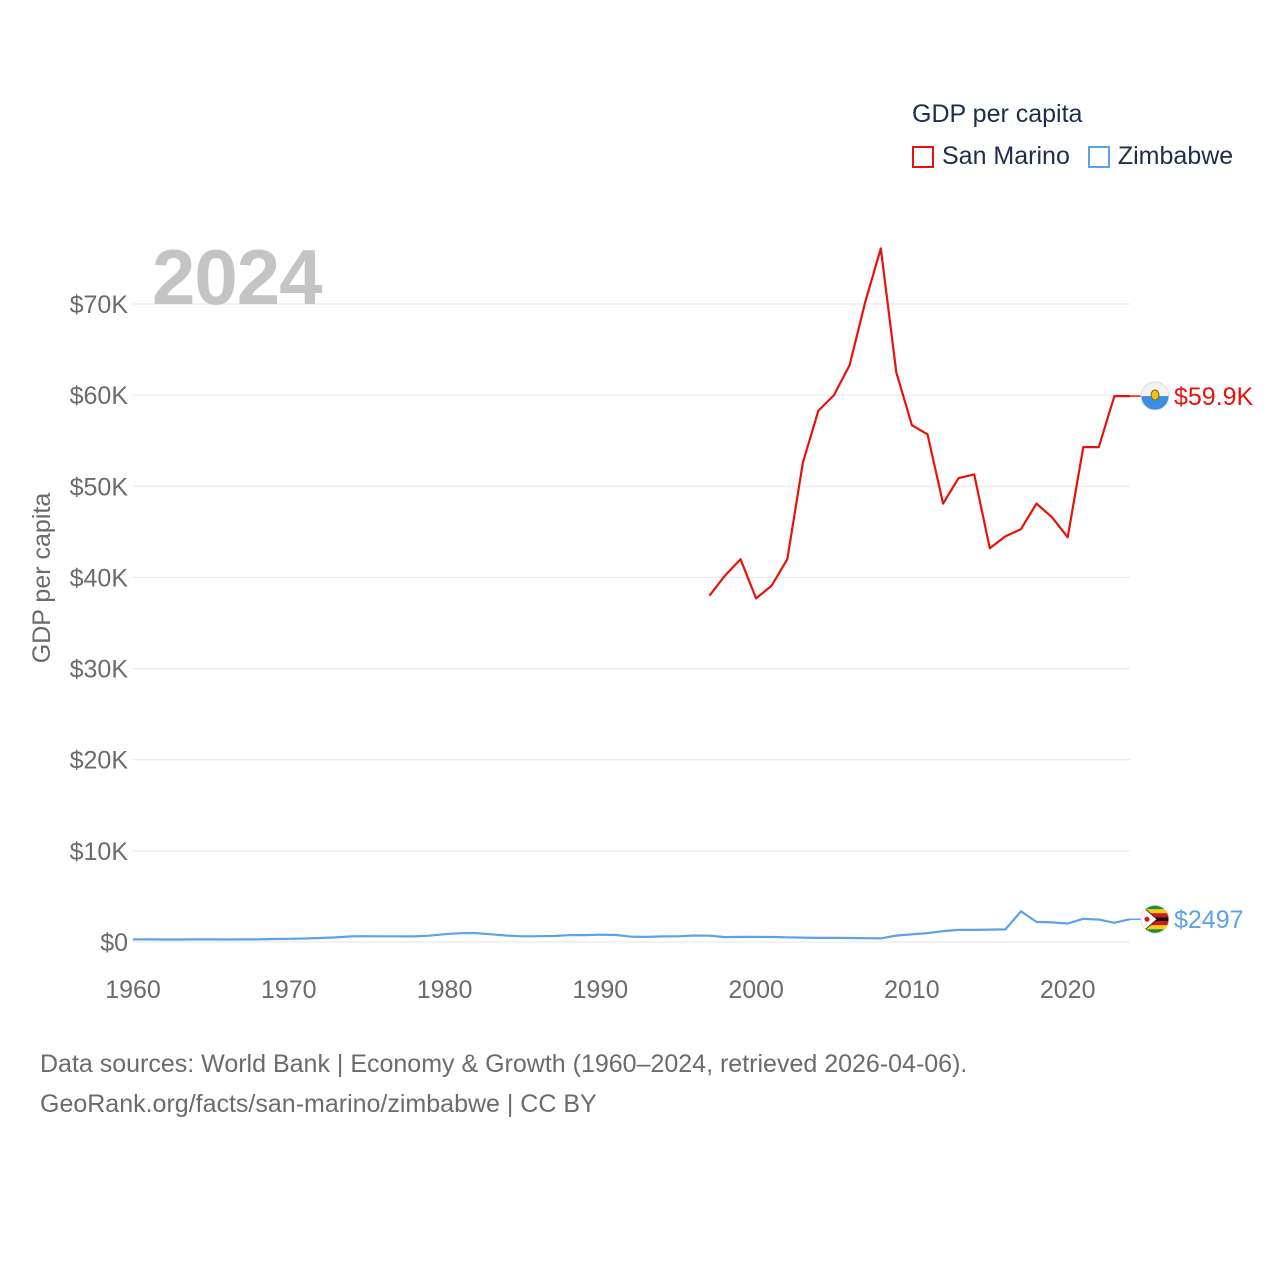 The height and width of the screenshot is (1280, 1280). Describe the element at coordinates (99, 670) in the screenshot. I see `y-tick-label: $30K` at that location.